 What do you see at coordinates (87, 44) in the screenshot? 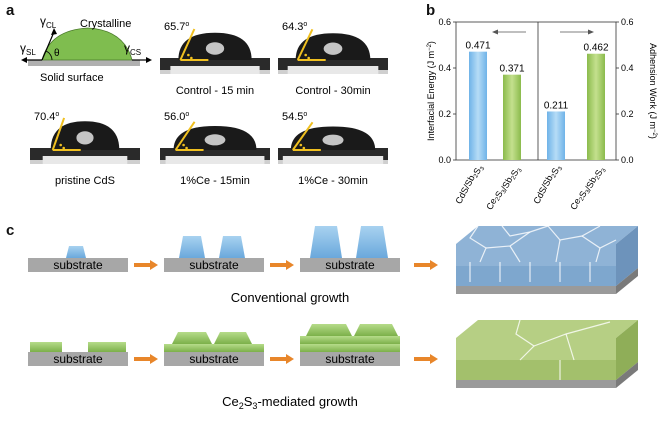
I see `crystalline-drop` at bounding box center [87, 44].